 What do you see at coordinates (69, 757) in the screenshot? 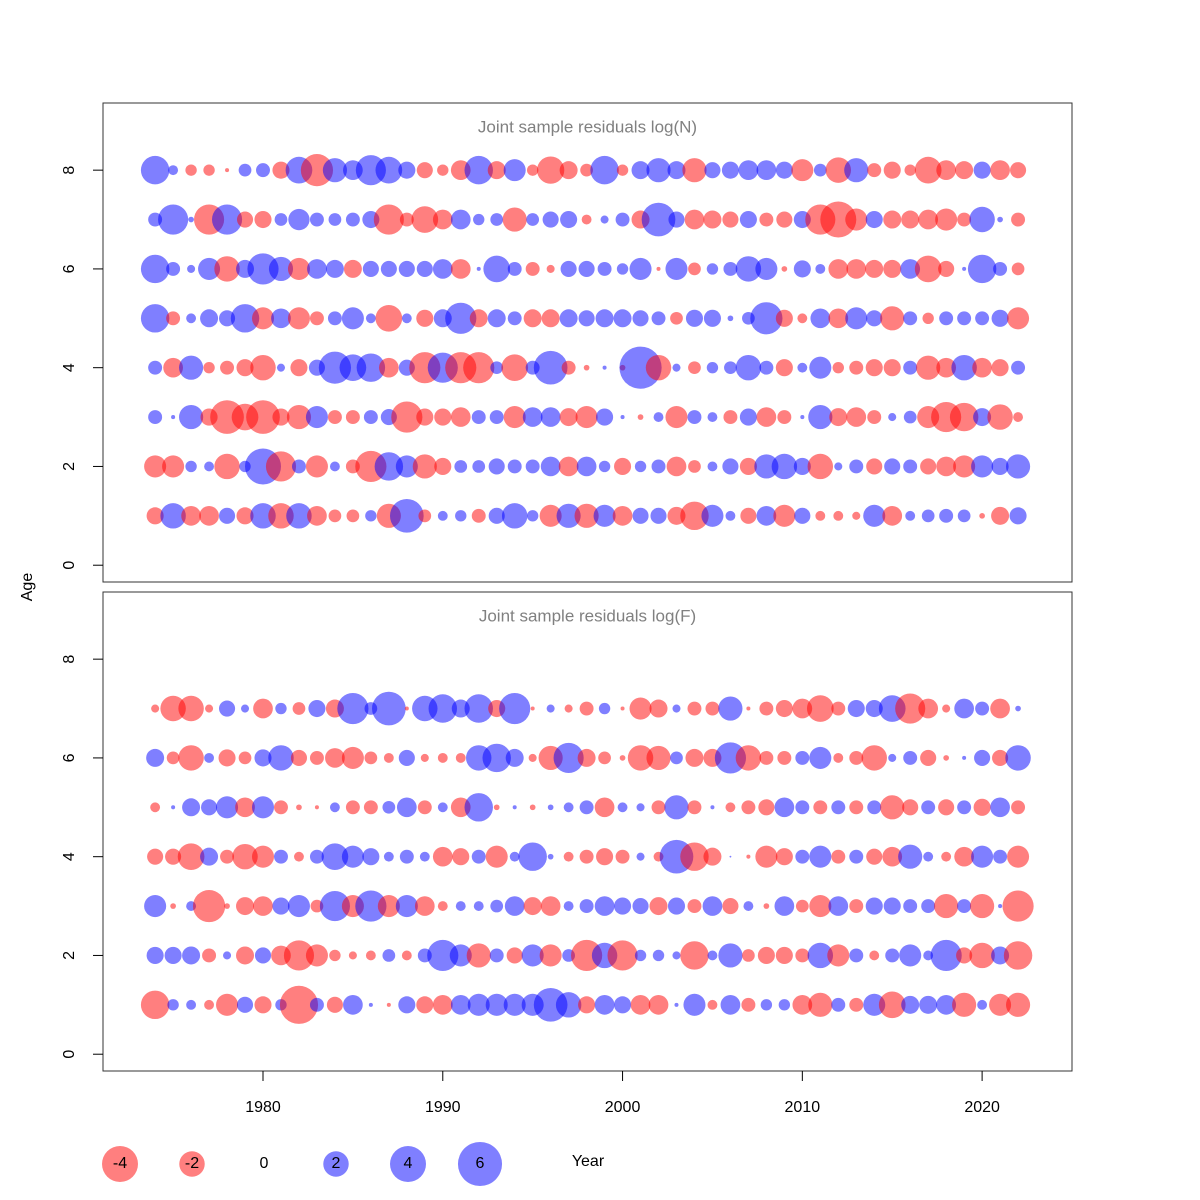
I see `y-tick-label: 6` at bounding box center [69, 757].